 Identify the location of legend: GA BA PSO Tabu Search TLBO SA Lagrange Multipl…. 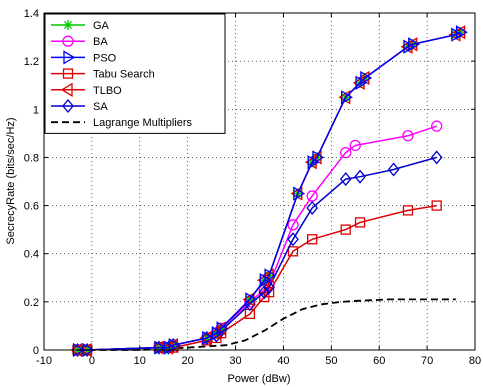
(135, 73).